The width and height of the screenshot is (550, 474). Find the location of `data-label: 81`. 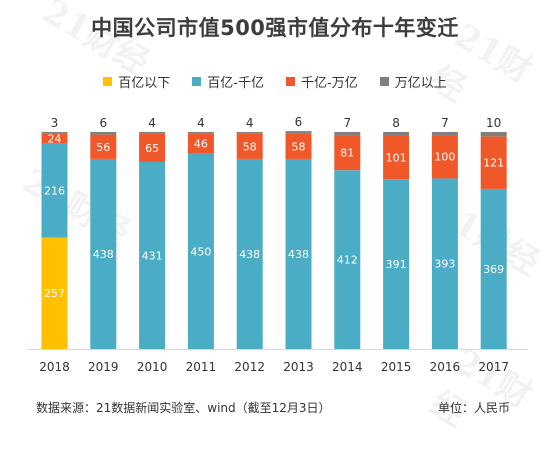

data-label: 81 is located at coordinates (347, 153).